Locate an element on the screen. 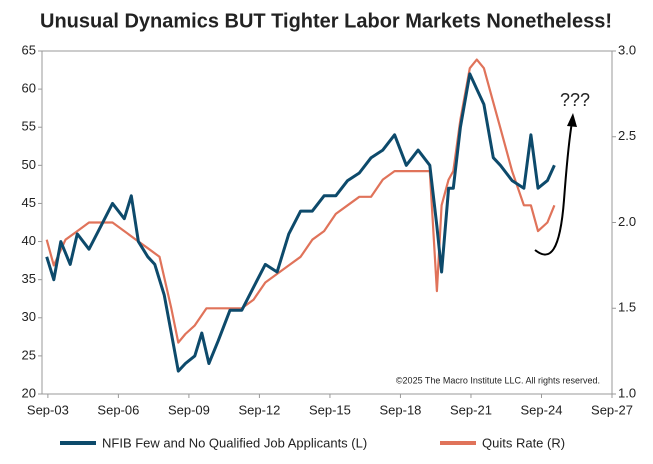 Image resolution: width=653 pixels, height=464 pixels. x-tick-label: Sep-12 is located at coordinates (259, 409).